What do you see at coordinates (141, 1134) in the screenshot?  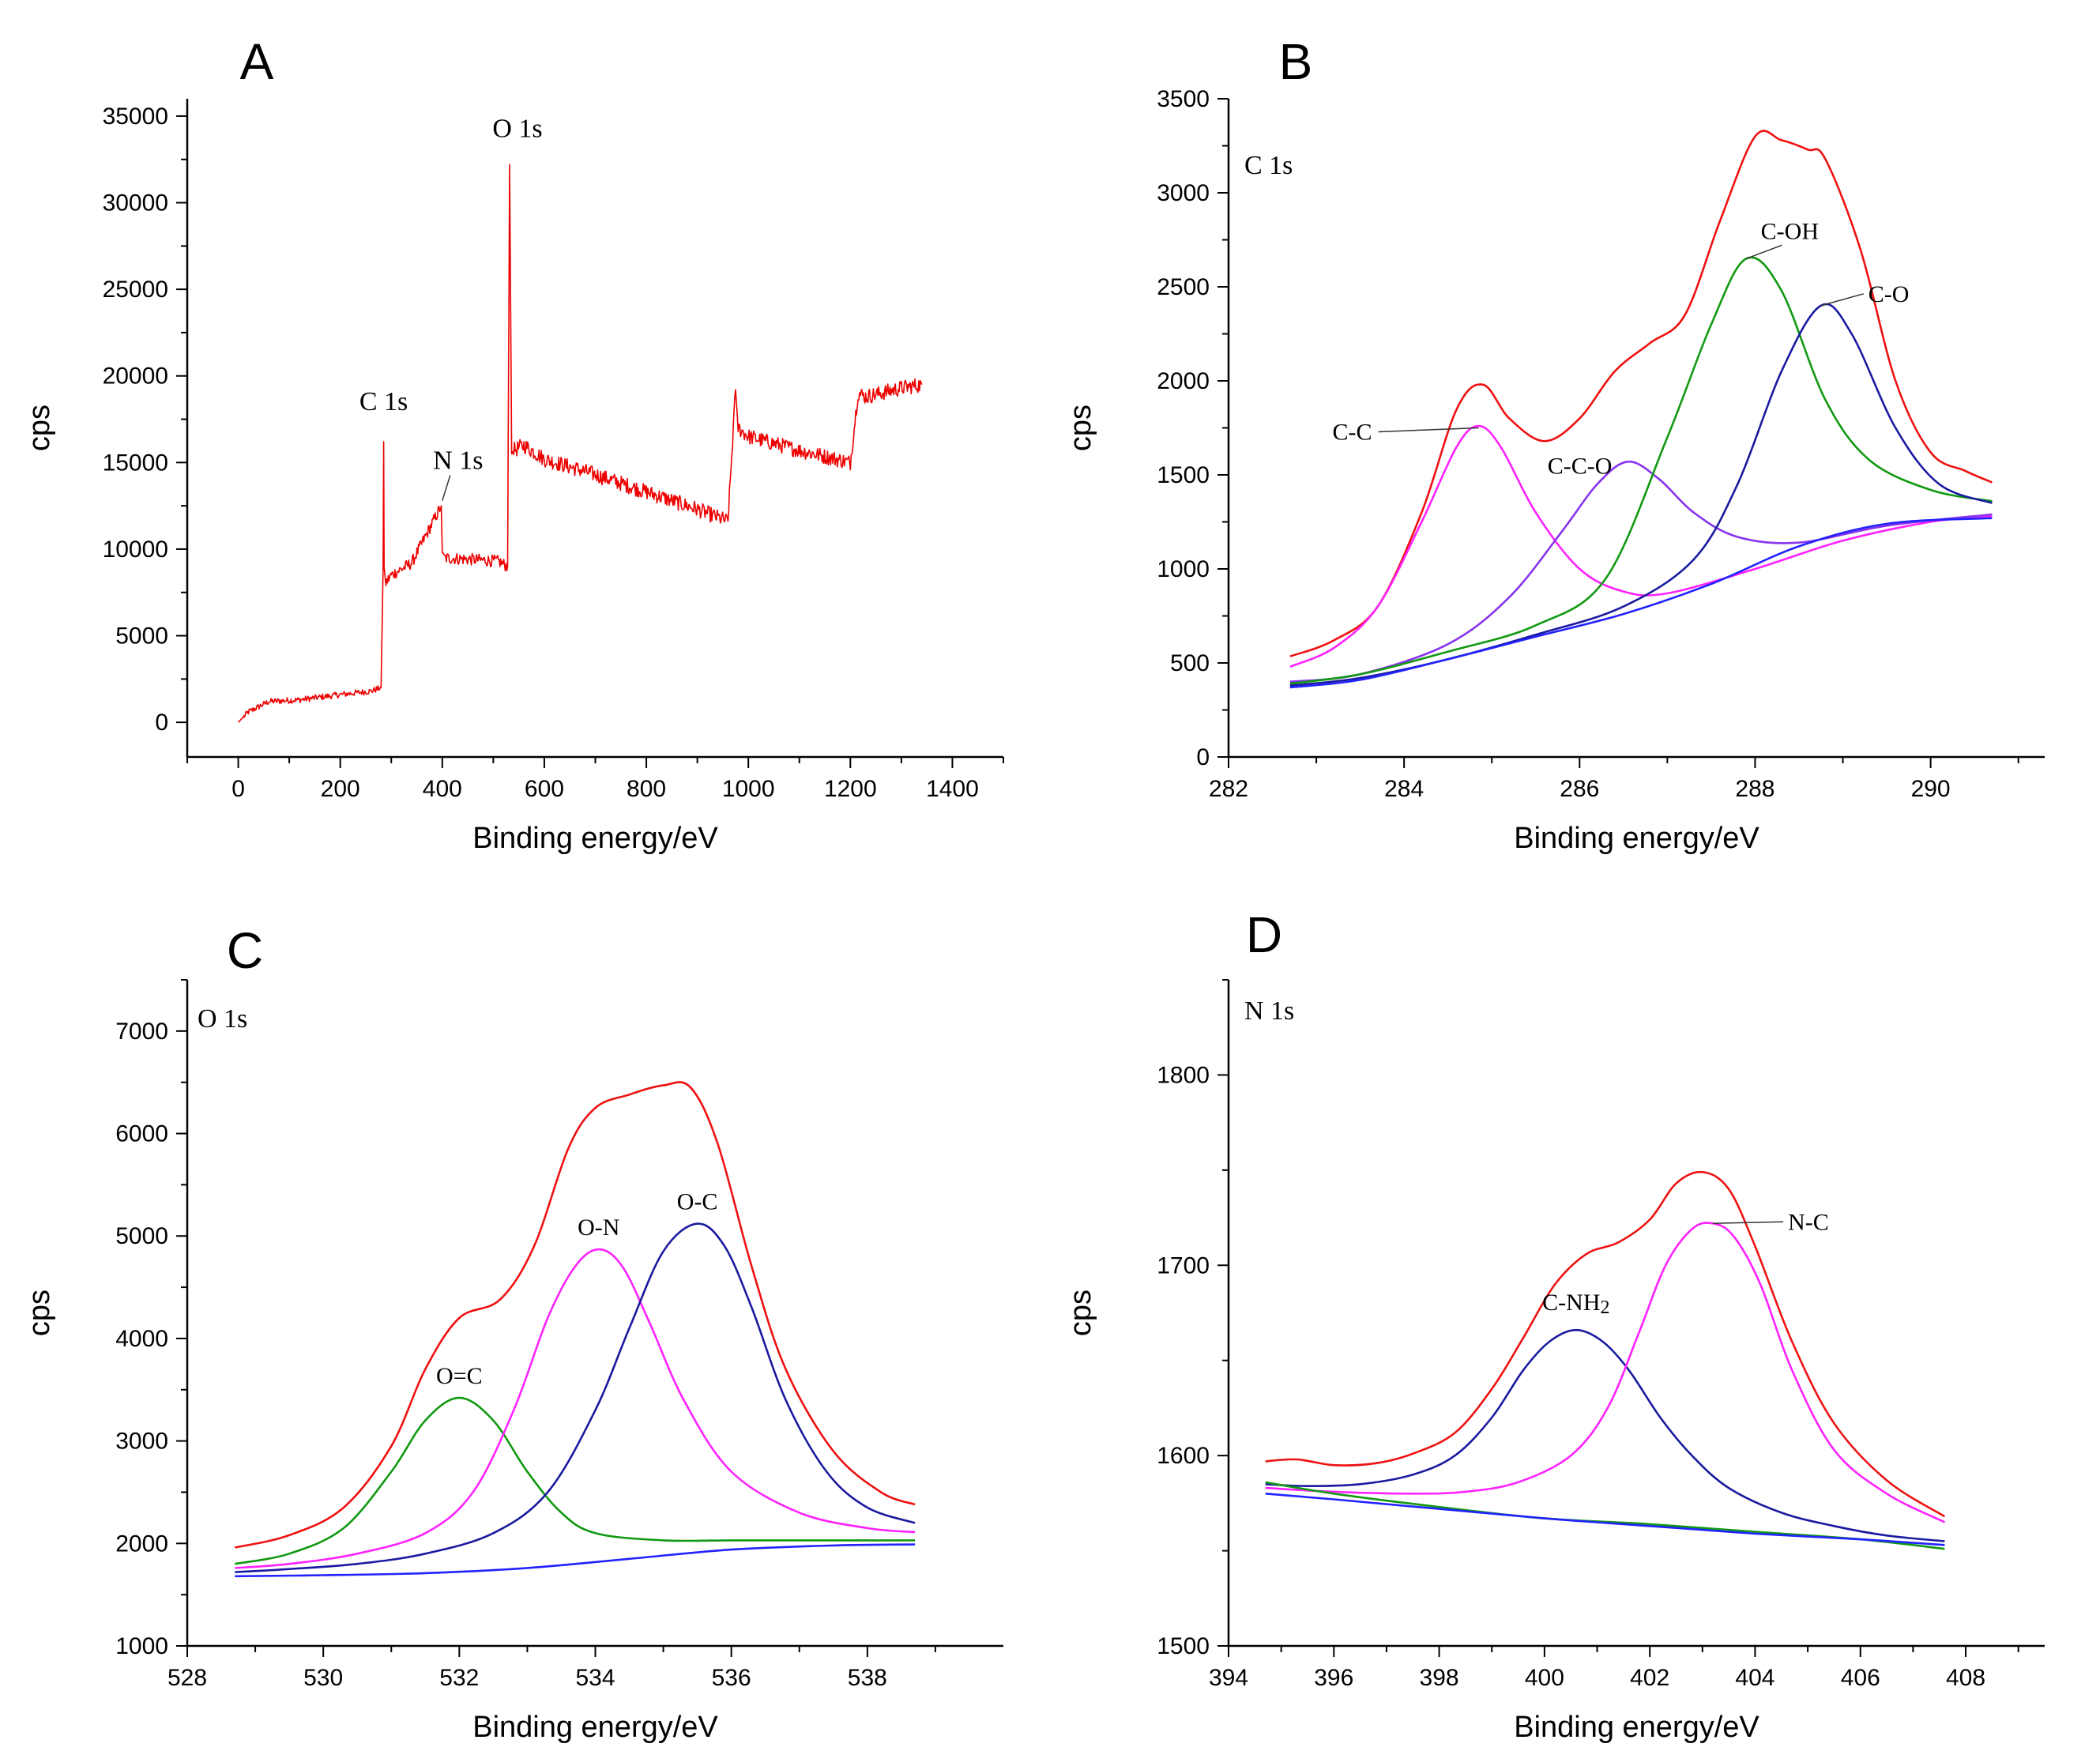 I see `y-tick-label: 6000` at bounding box center [141, 1134].